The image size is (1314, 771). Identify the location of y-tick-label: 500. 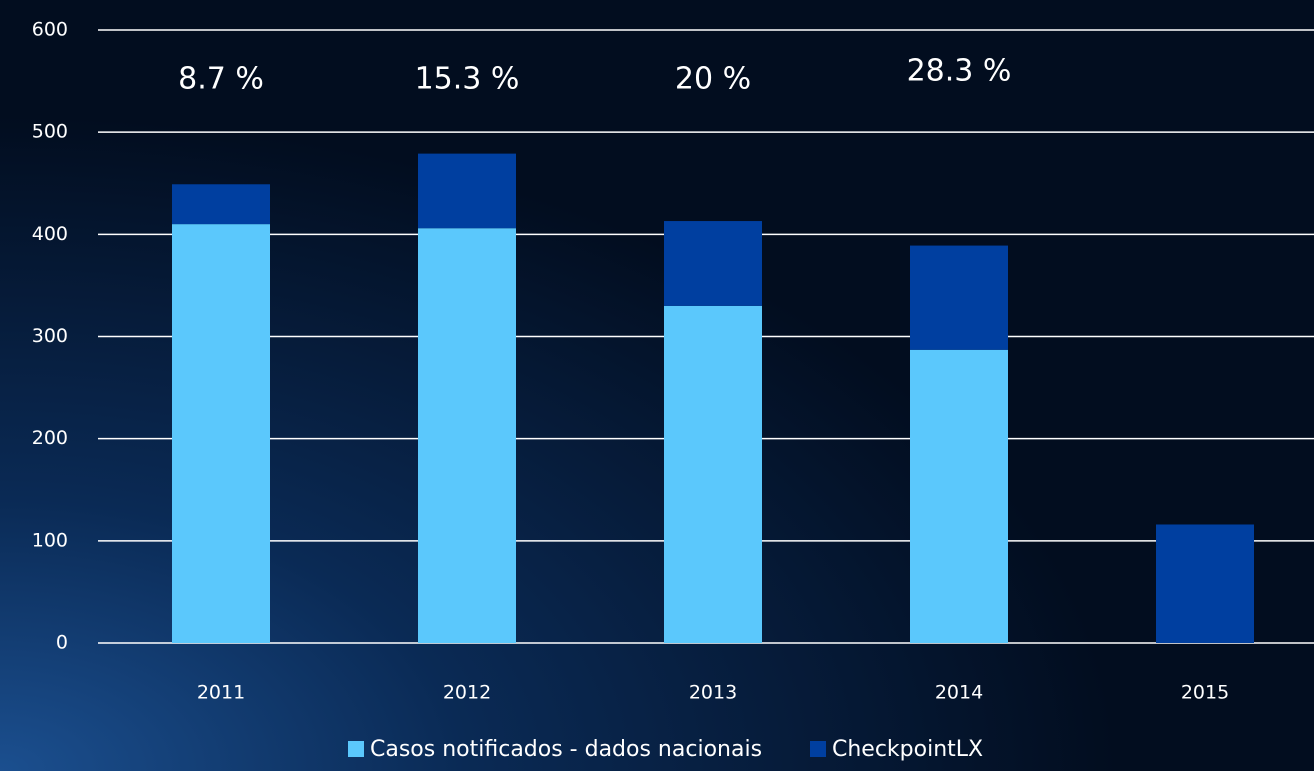
(50, 132).